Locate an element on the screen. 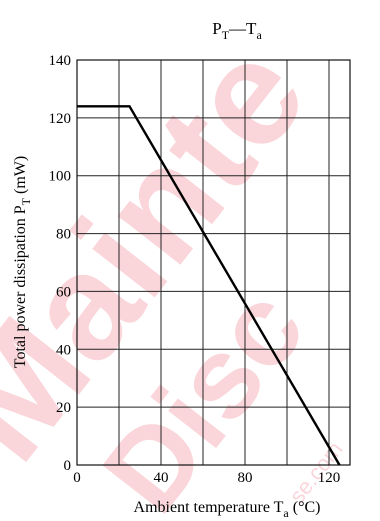  x-tick-label: 40 is located at coordinates (161, 478).